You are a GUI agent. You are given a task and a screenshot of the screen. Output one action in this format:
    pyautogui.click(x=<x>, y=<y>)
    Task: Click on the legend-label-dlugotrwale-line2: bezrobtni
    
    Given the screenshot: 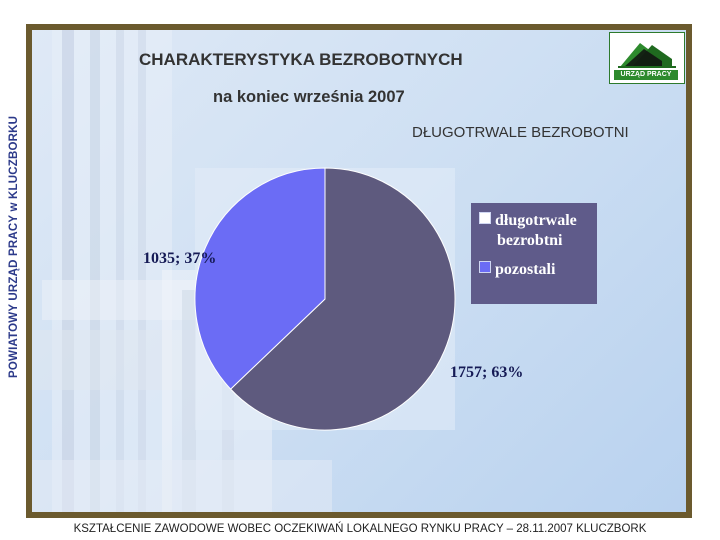 What is the action you would take?
    pyautogui.click(x=530, y=240)
    